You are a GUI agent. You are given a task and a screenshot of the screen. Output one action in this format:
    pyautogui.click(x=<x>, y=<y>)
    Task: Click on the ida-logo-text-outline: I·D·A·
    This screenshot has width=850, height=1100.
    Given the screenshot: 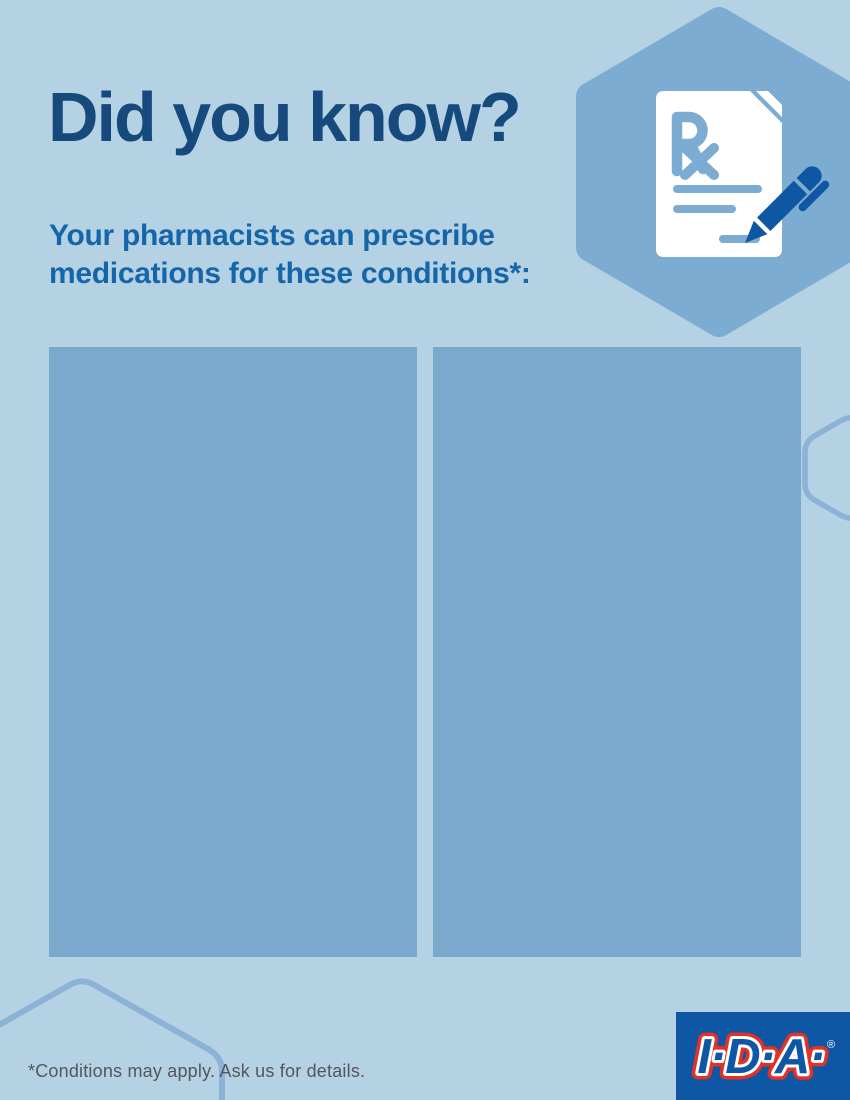 What is the action you would take?
    pyautogui.click(x=760, y=1057)
    